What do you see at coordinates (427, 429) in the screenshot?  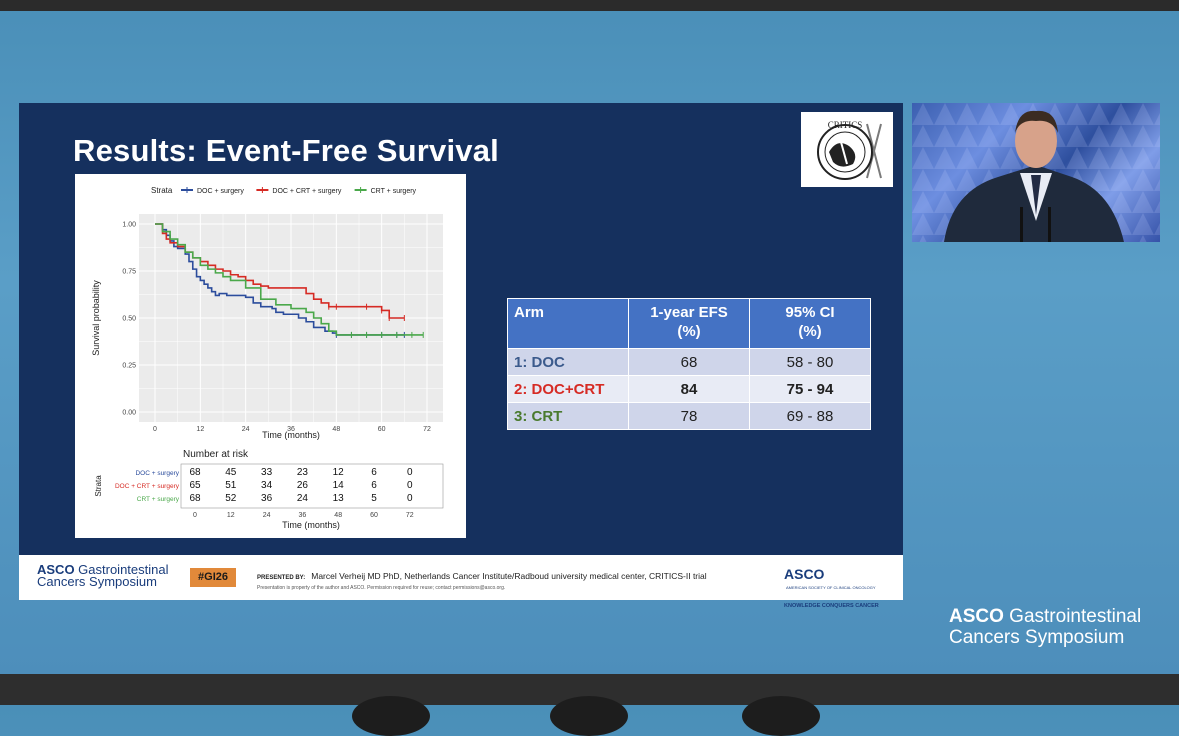 I see `x-tick-label: 72` at bounding box center [427, 429].